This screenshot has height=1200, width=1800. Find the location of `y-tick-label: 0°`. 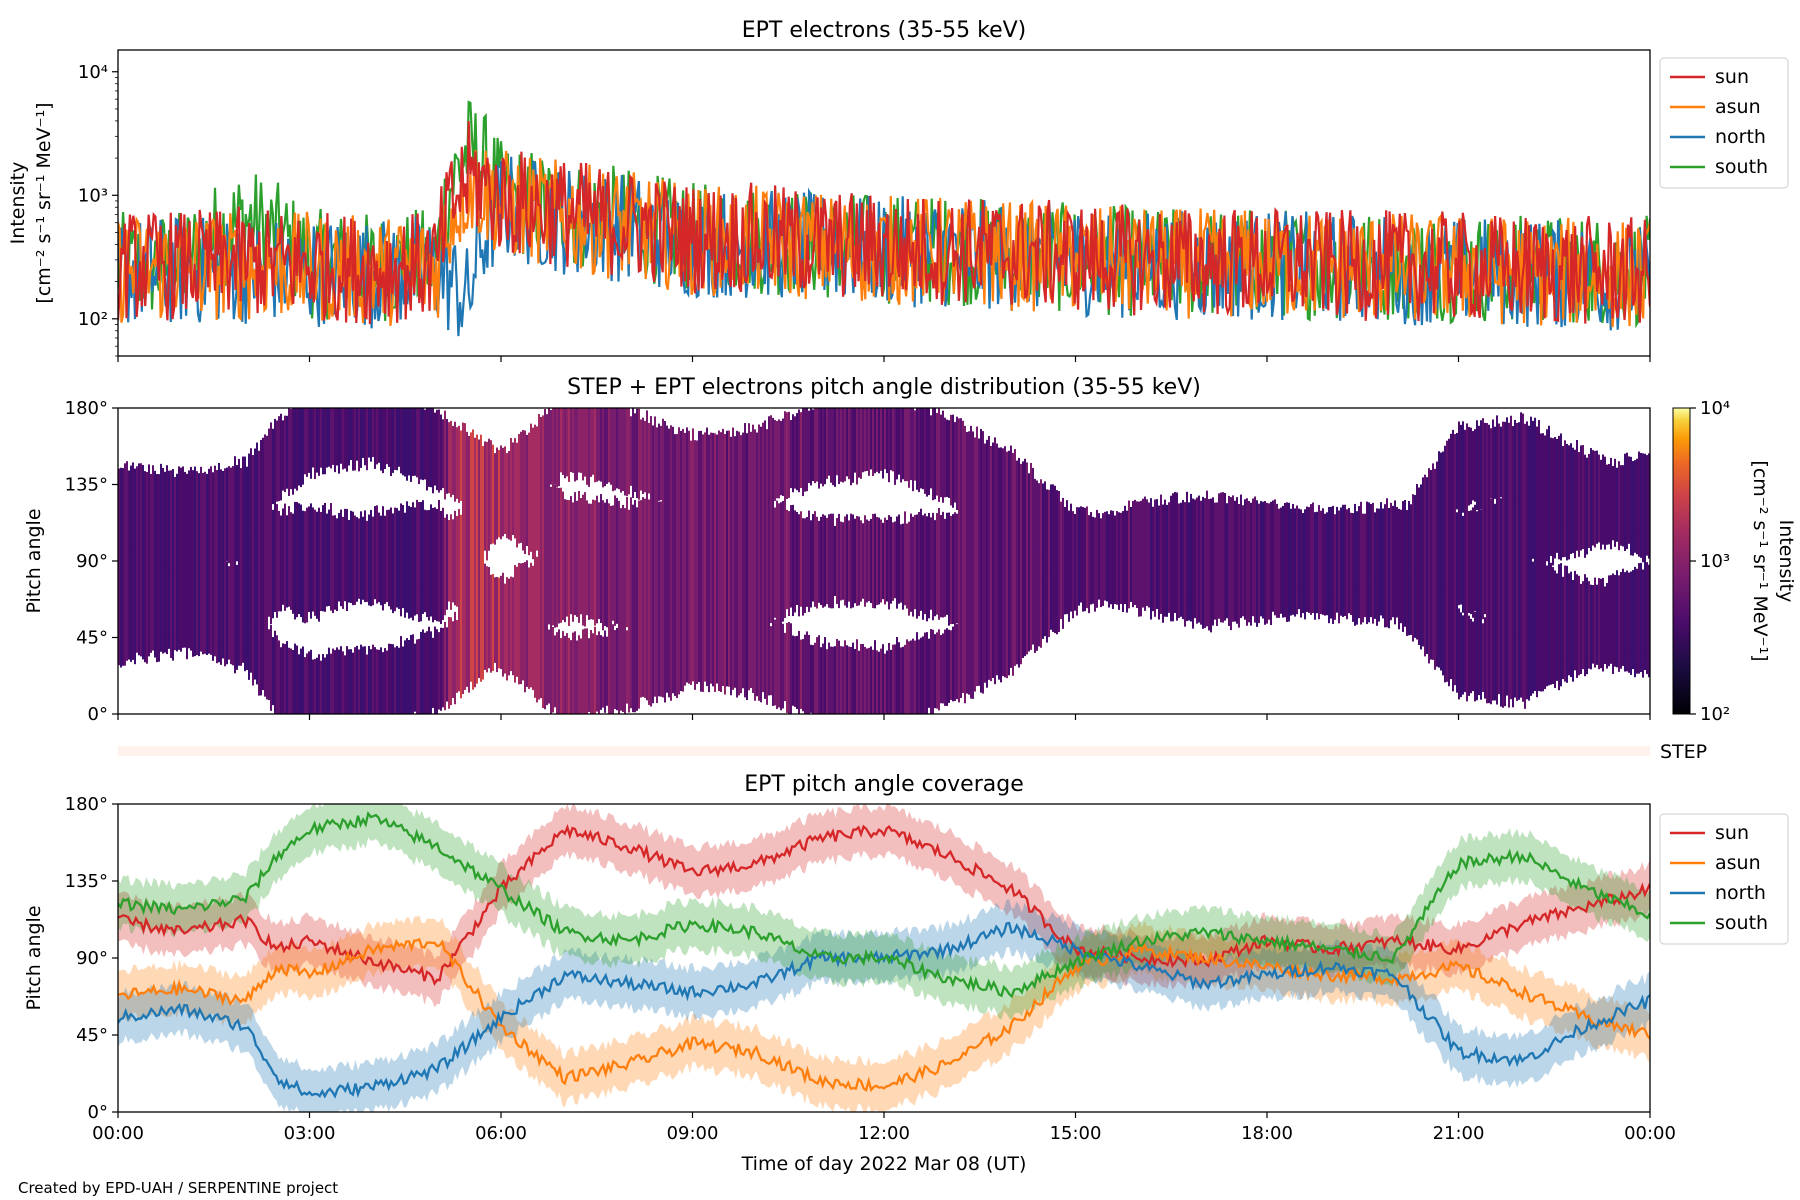

y-tick-label: 0° is located at coordinates (98, 1112).